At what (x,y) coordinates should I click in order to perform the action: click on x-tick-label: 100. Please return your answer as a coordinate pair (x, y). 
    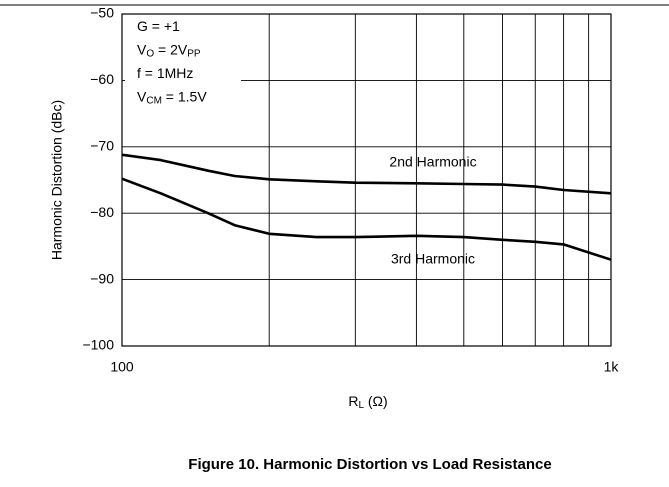
    Looking at the image, I should click on (122, 367).